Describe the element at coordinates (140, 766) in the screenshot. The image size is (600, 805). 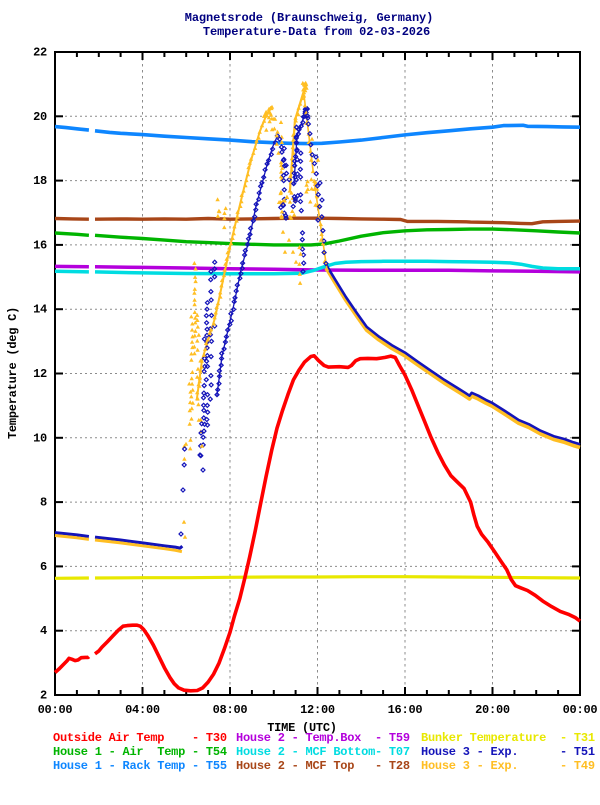
I see `svg-text: House 1 - Rack Temp - T55` at that location.